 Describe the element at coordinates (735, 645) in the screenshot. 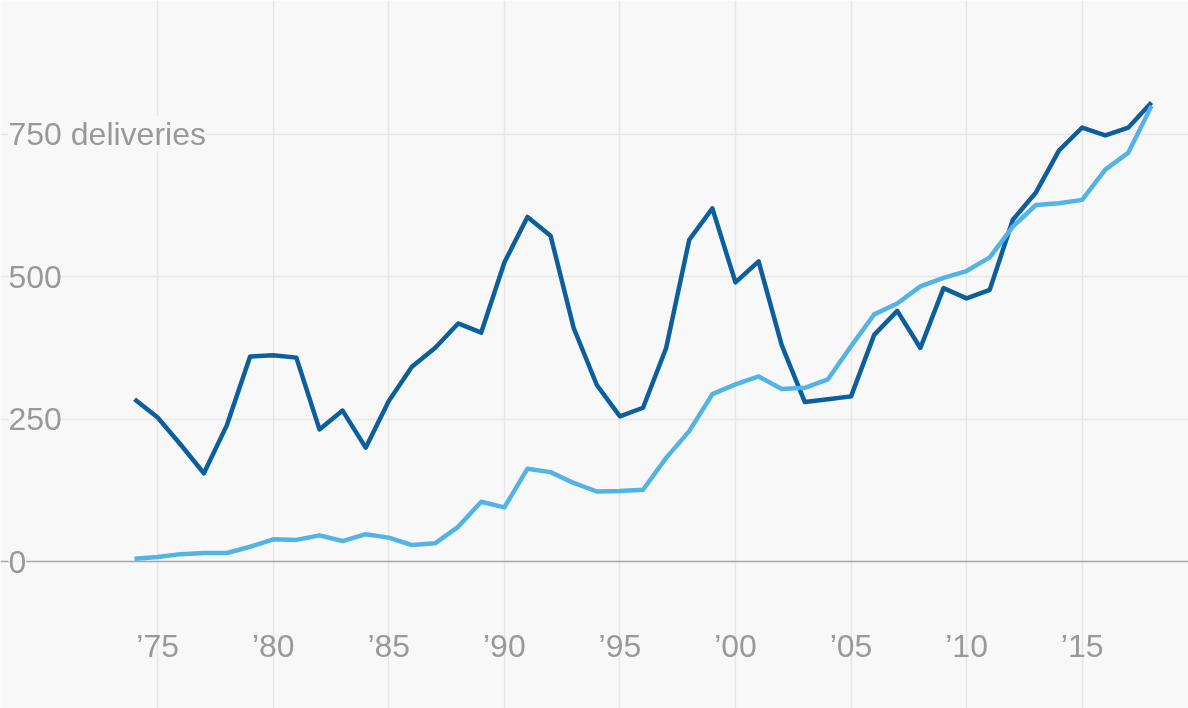

I see `x-tick-label: ’00` at that location.